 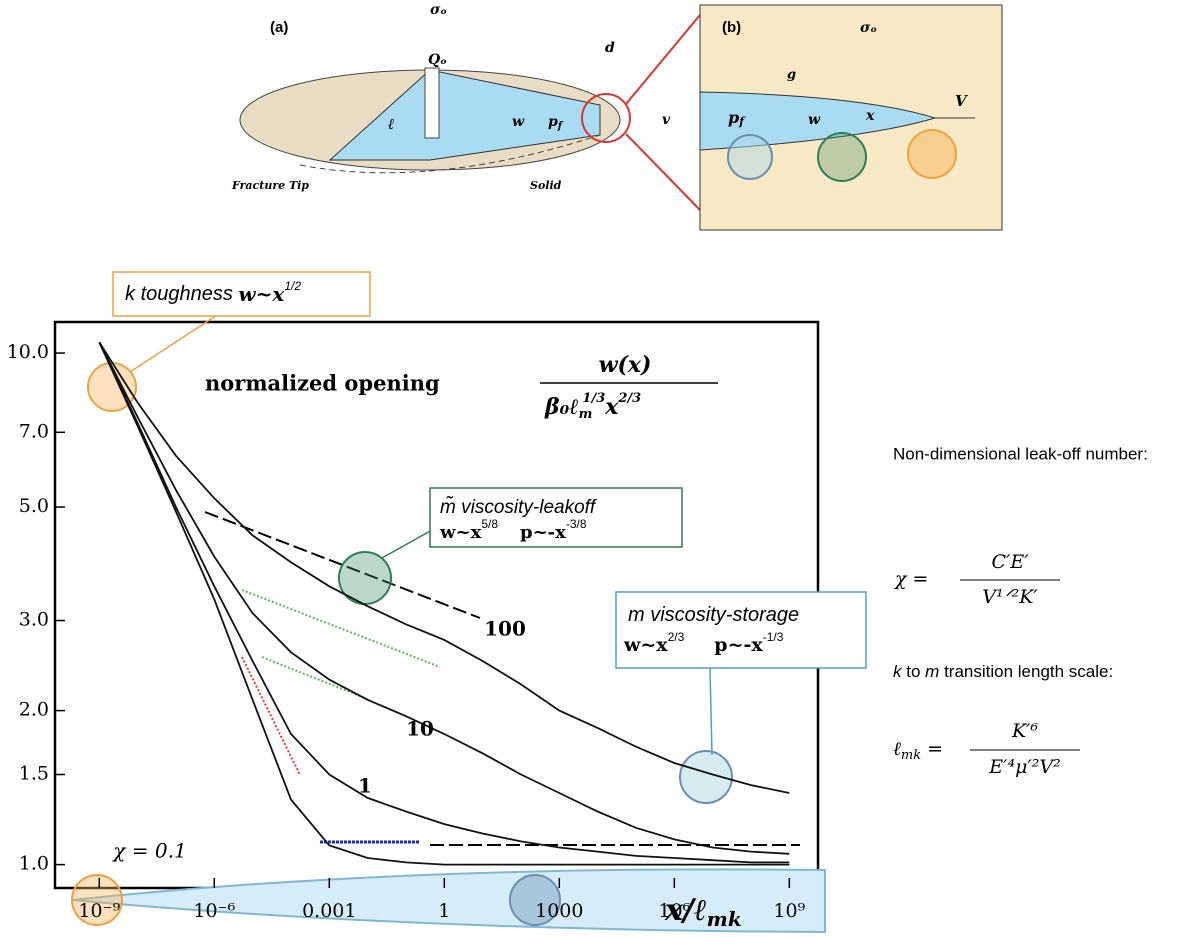 What do you see at coordinates (674, 911) in the screenshot?
I see `x-tick-label: 10⁶` at bounding box center [674, 911].